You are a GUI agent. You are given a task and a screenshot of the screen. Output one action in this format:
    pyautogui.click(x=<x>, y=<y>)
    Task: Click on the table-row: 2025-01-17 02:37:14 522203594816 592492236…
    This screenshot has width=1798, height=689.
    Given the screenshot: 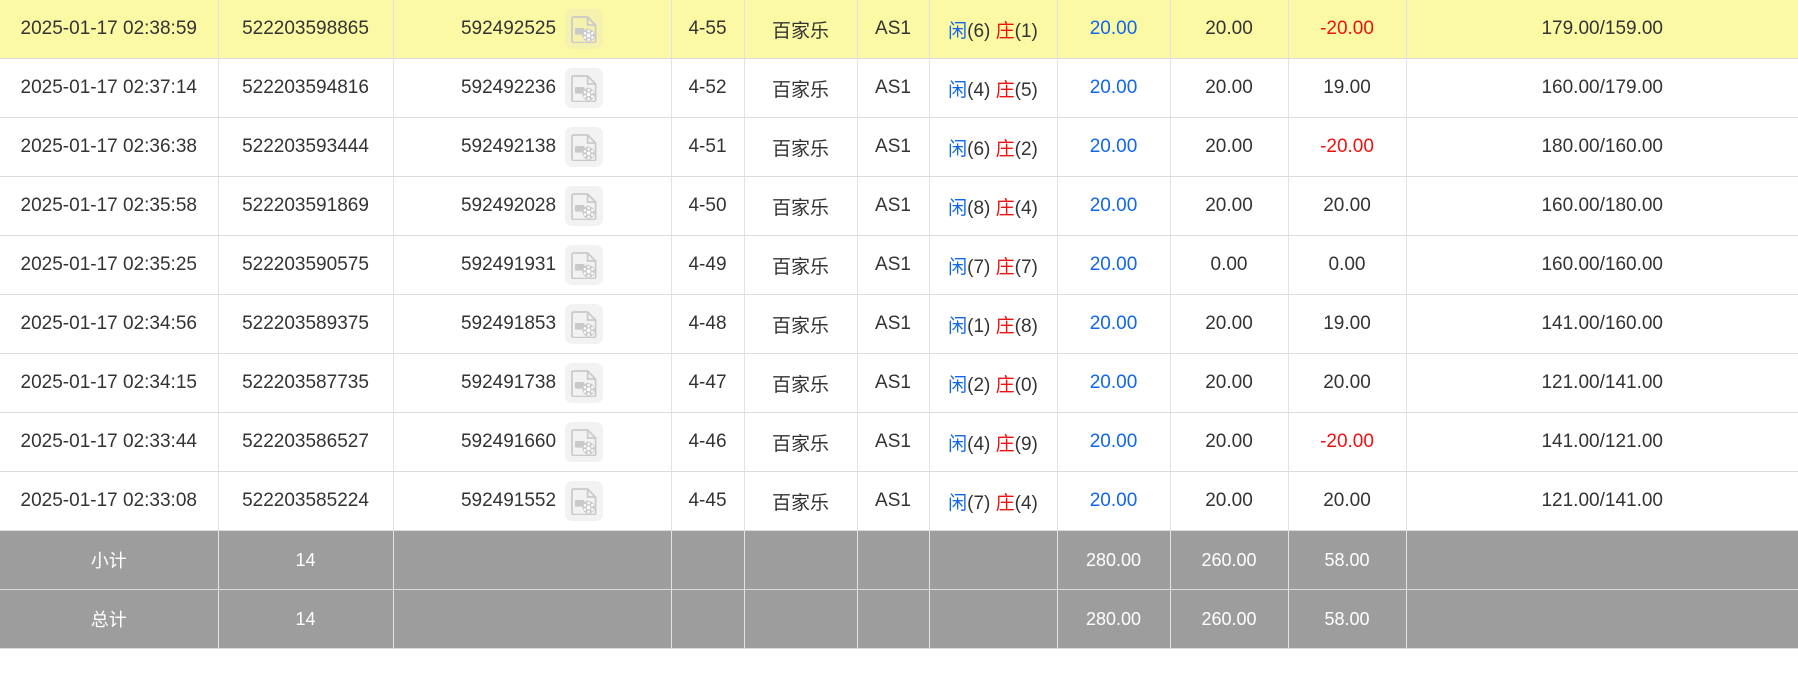 What is the action you would take?
    pyautogui.click(x=899, y=88)
    